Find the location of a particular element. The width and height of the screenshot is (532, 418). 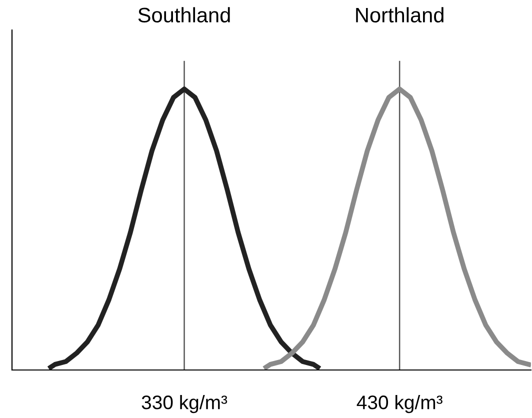

ref-line-label: Southland is located at coordinates (184, 14).